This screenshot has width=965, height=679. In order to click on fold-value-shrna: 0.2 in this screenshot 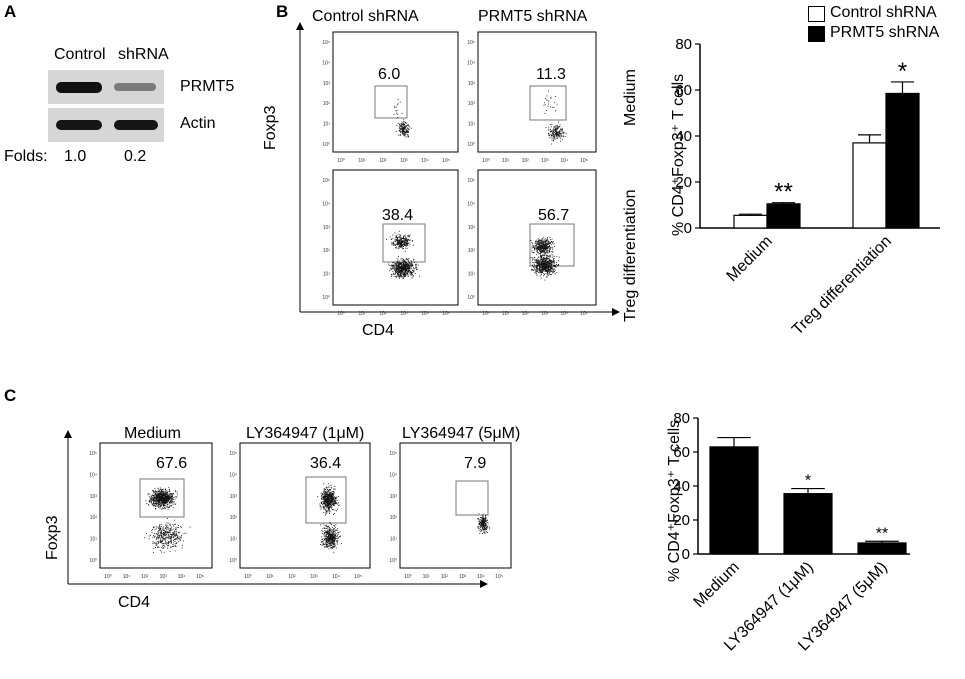, I will do `click(135, 156)`.